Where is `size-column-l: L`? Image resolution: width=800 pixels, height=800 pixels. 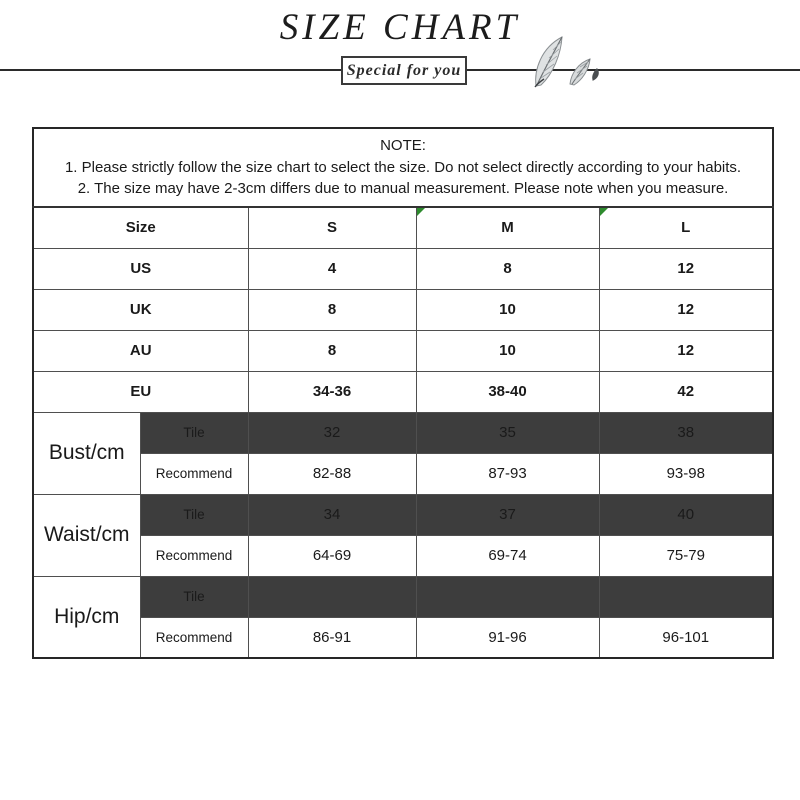
size-column-l: L is located at coordinates (686, 227).